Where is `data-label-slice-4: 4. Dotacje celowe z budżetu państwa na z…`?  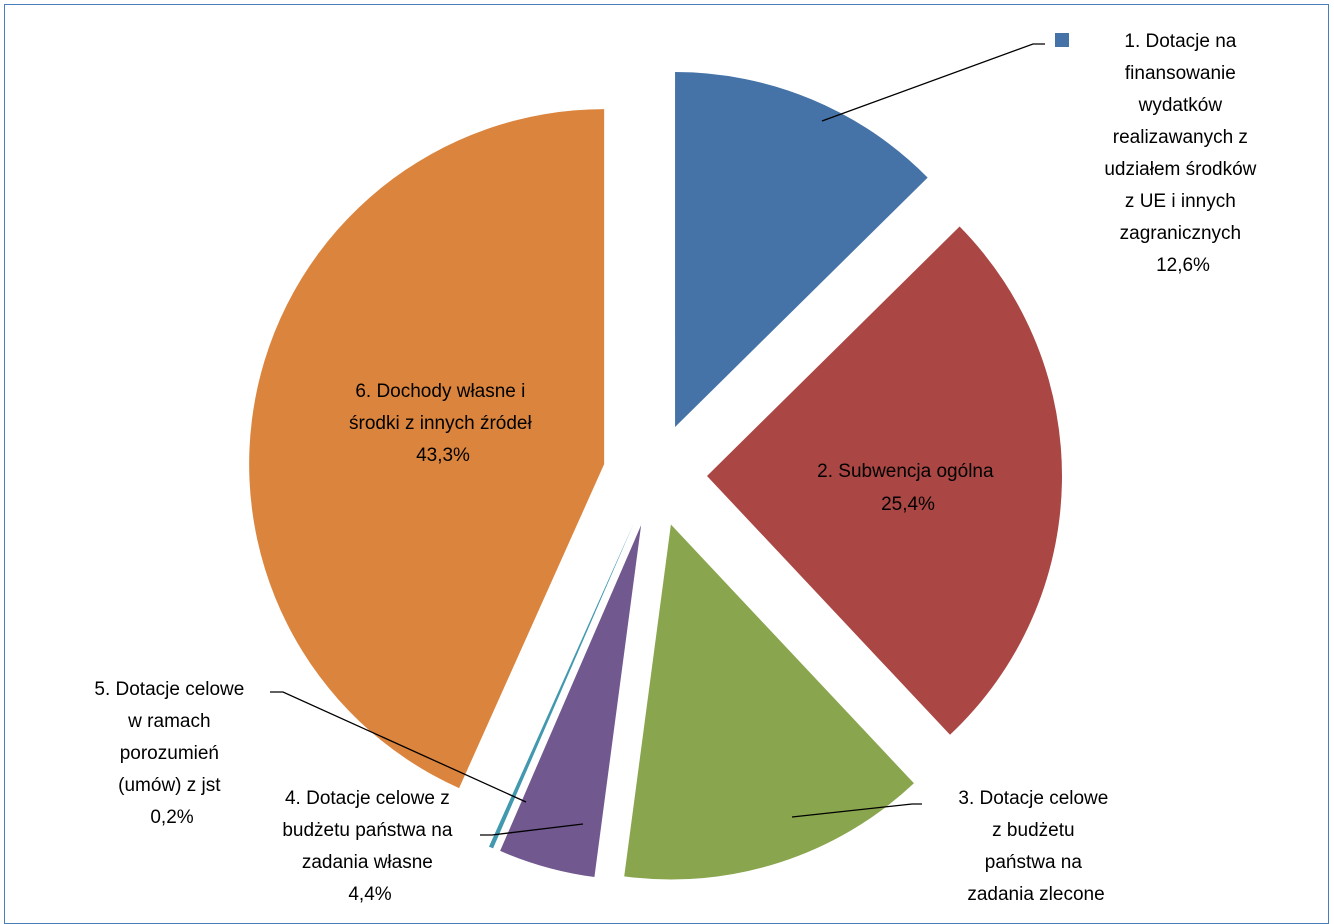 data-label-slice-4: 4. Dotacje celowe z budżetu państwa na z… is located at coordinates (369, 846).